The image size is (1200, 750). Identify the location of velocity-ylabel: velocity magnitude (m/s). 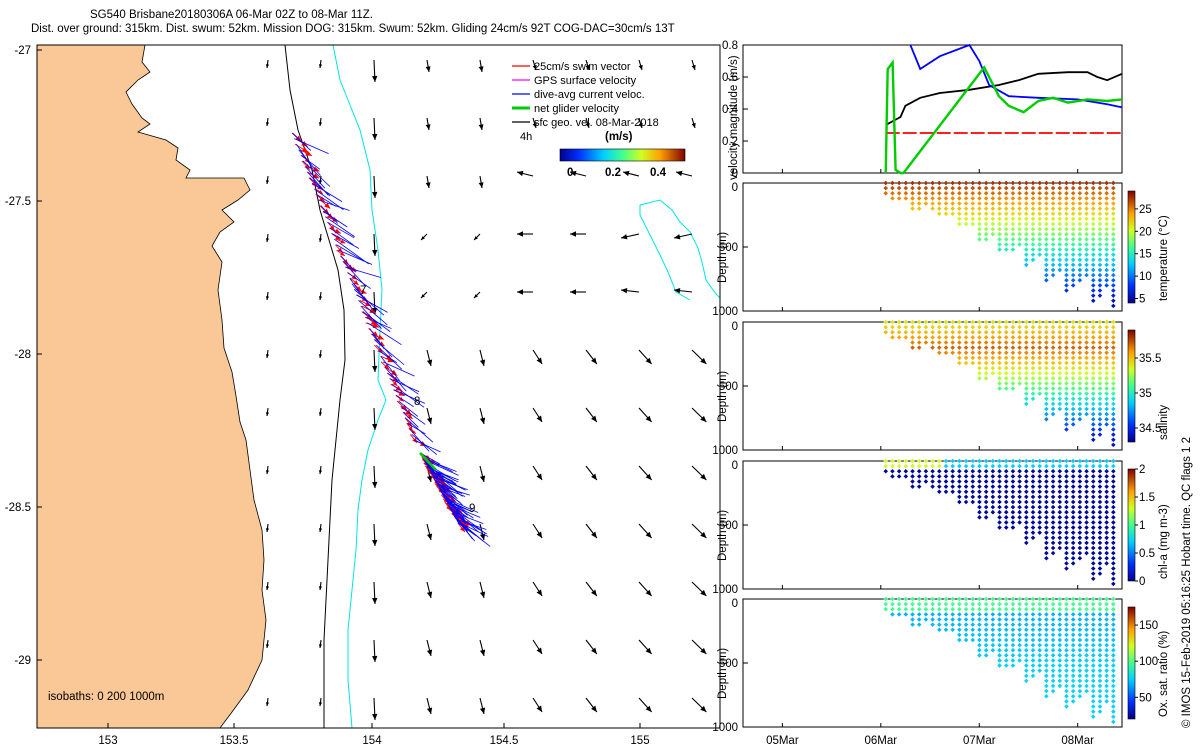
(734, 117).